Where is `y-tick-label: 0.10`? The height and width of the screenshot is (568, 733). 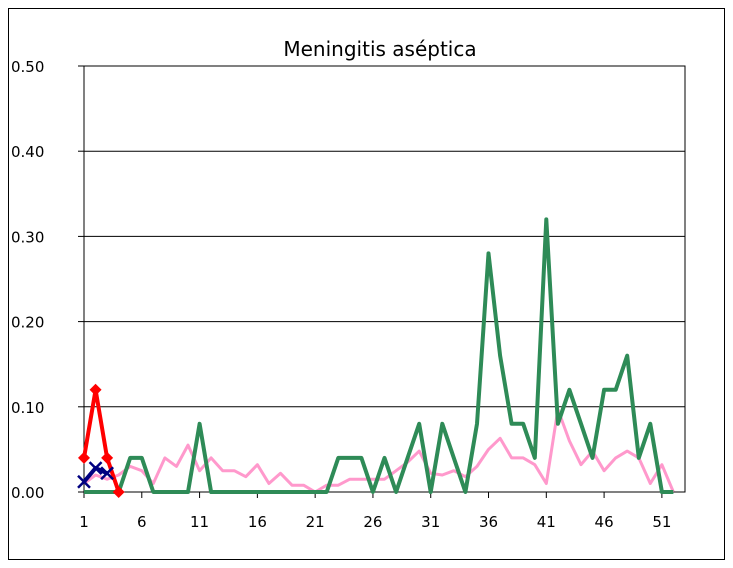
y-tick-label: 0.10 is located at coordinates (27, 408).